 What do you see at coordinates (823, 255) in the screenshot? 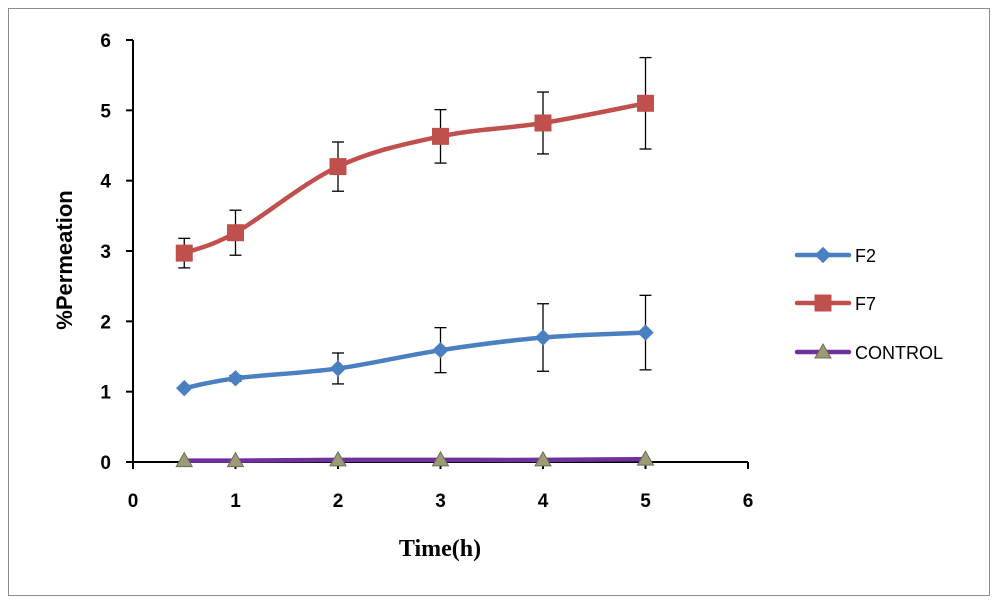
I see `legend-marker-f2` at bounding box center [823, 255].